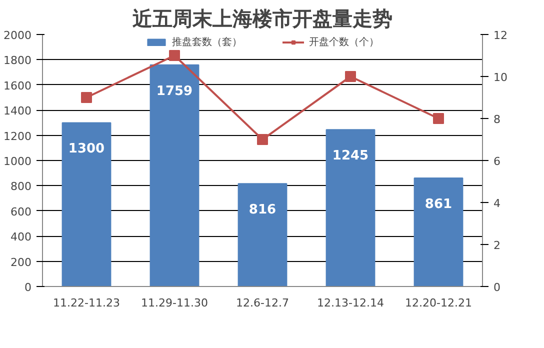  Describe the element at coordinates (497, 245) in the screenshot. I see `y2-tick-label: 2` at that location.